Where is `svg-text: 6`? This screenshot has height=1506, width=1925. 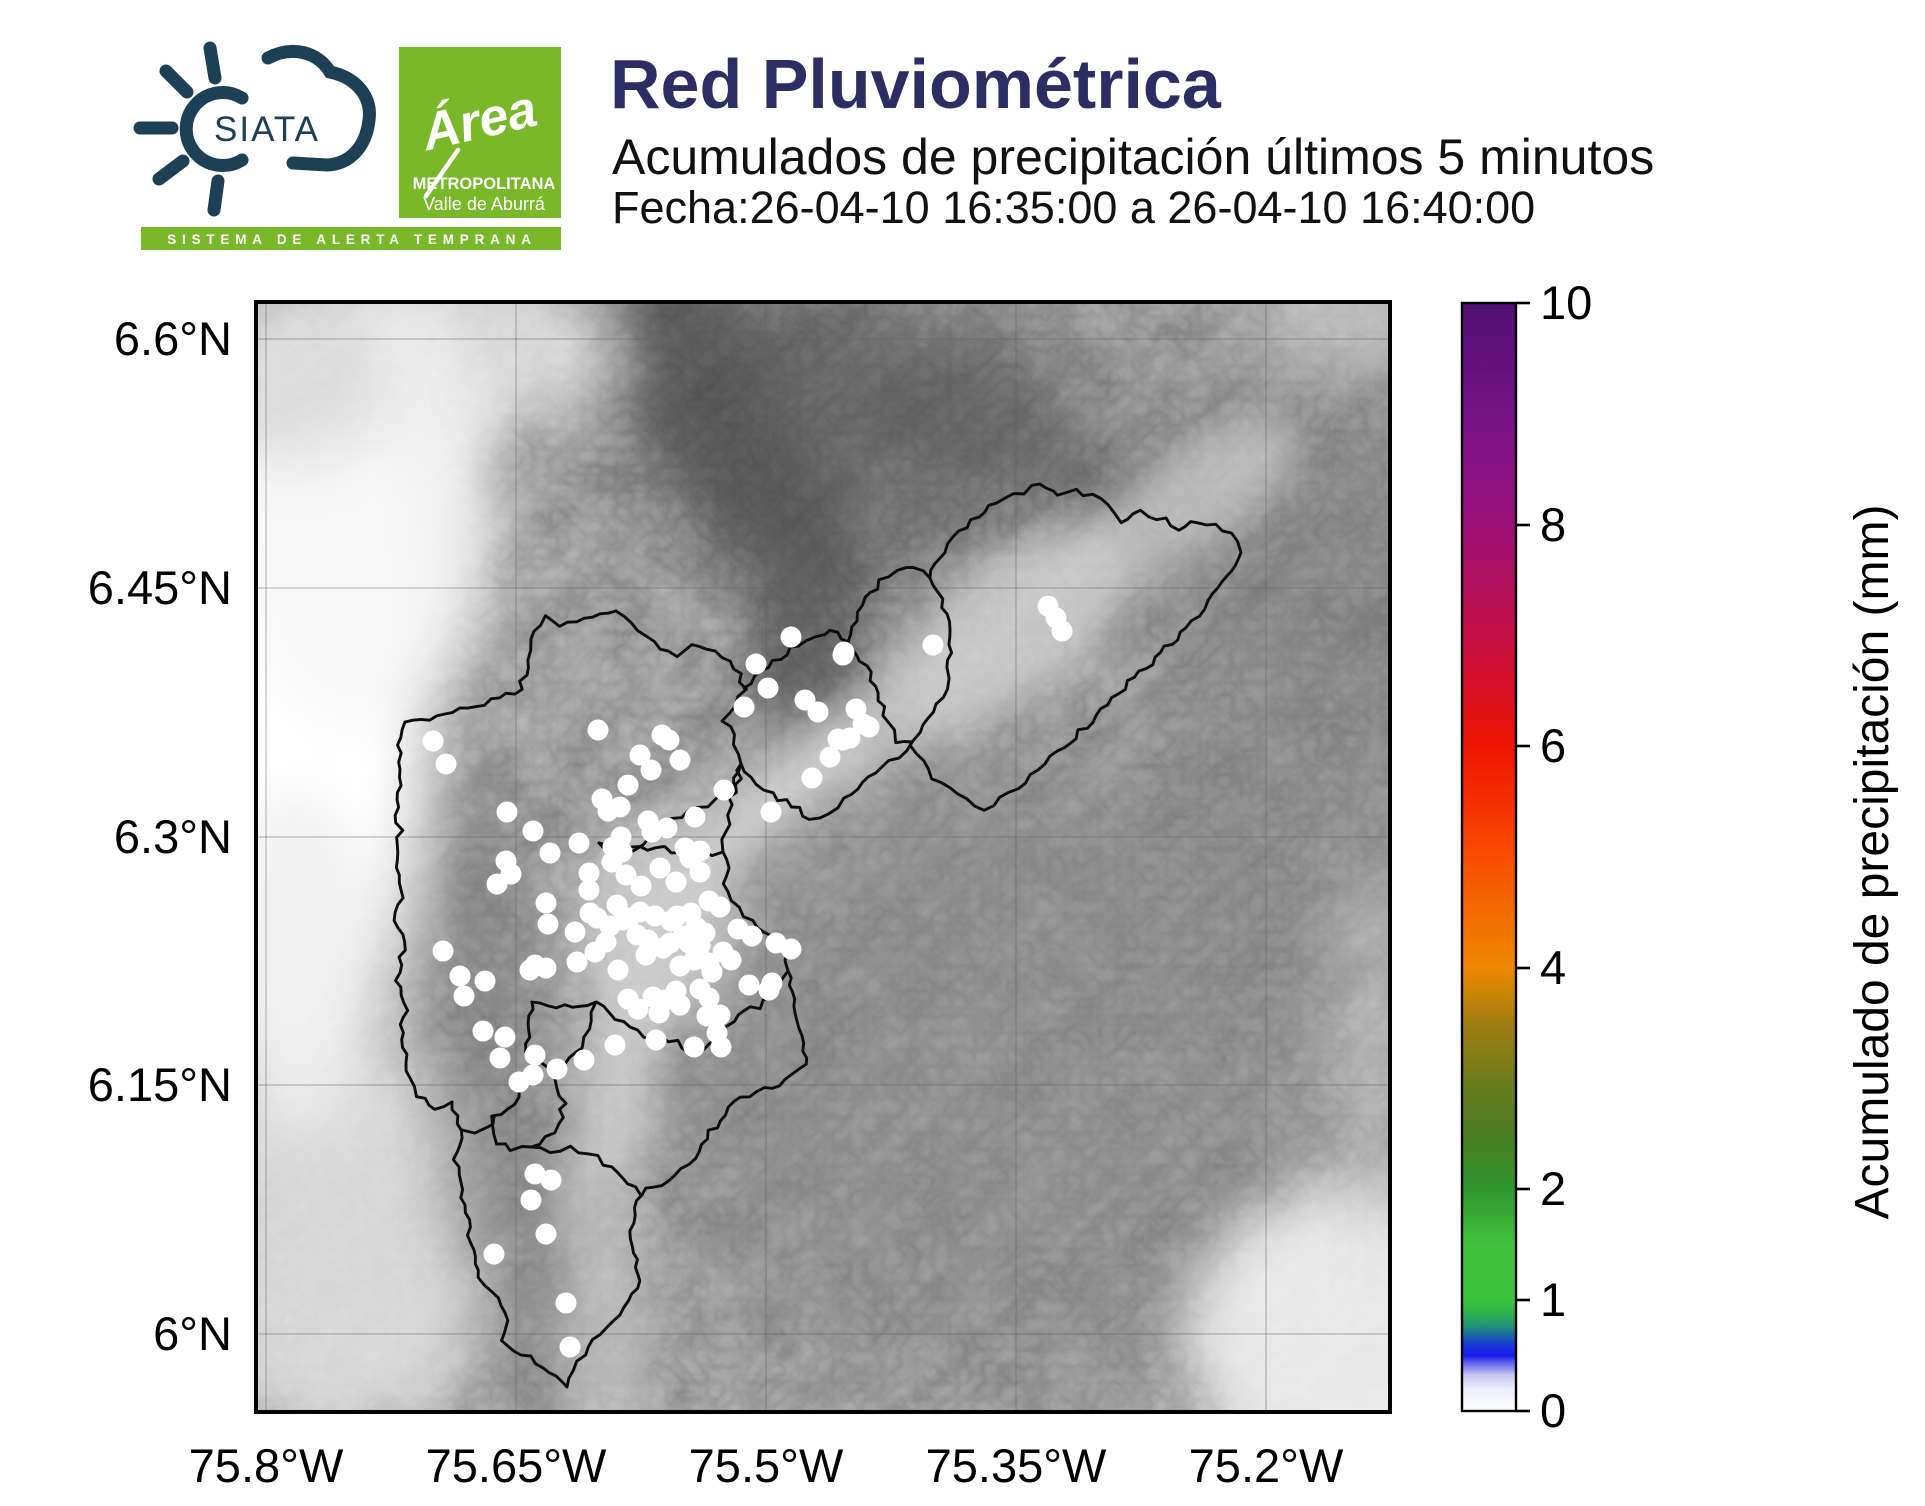
svg-text: 6 is located at coordinates (1553, 745).